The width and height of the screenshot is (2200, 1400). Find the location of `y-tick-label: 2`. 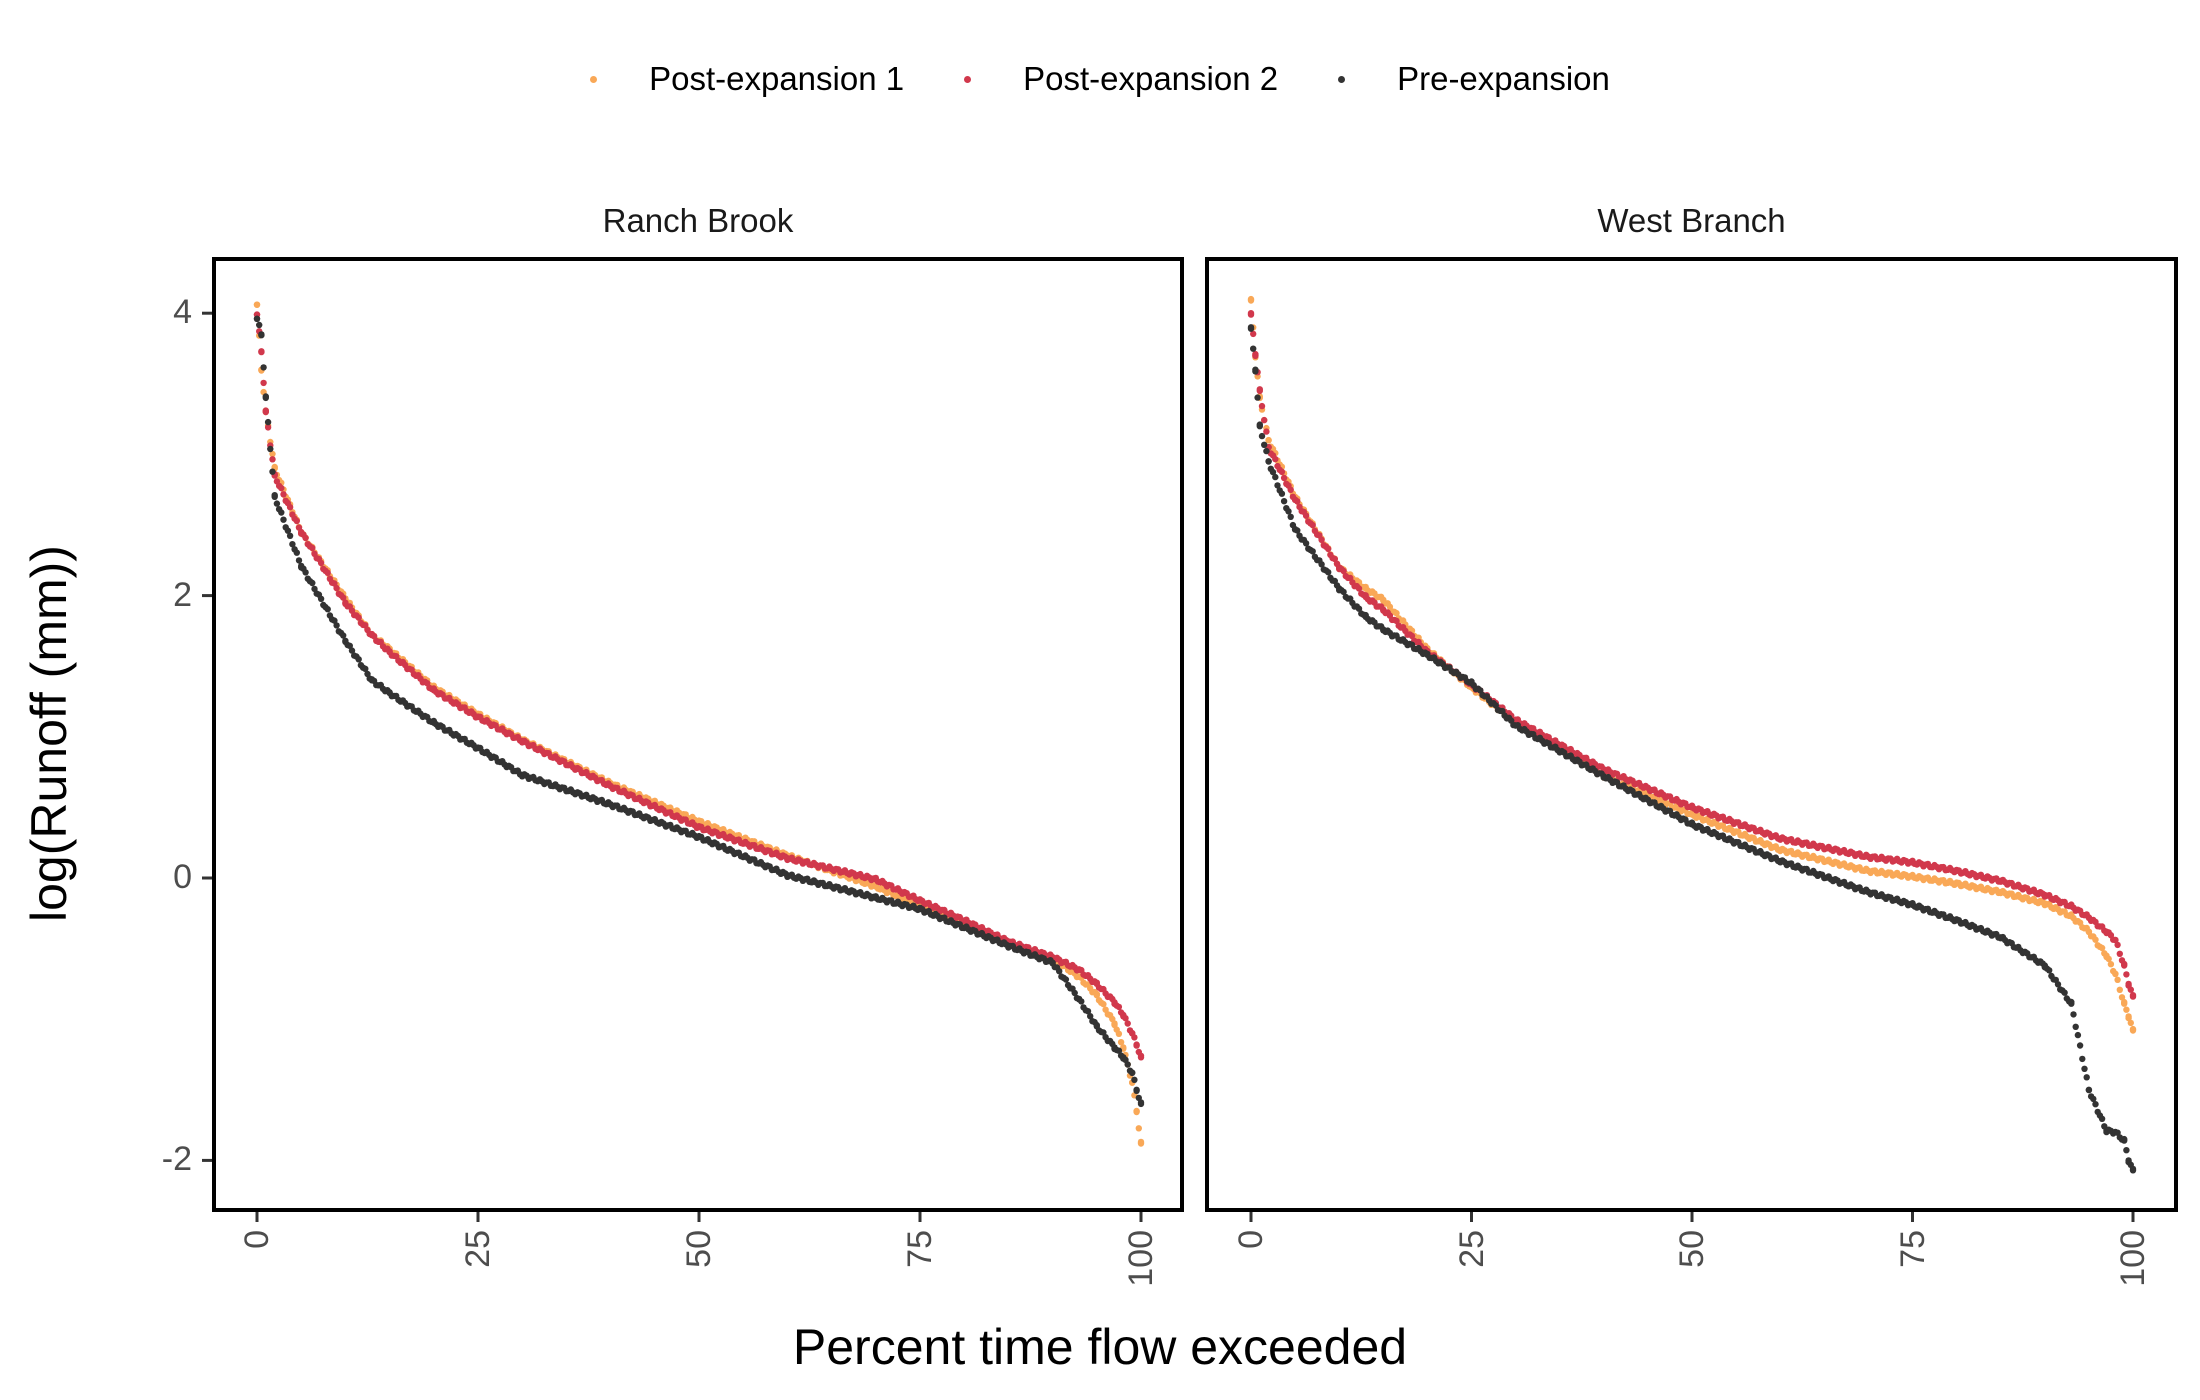

y-tick-label: 2 is located at coordinates (182, 594).